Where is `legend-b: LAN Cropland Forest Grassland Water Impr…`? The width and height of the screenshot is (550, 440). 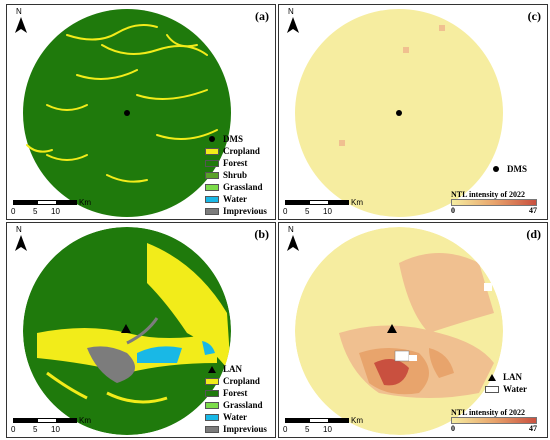
legend-b: LAN Cropland Forest Grassland Water Impr… is located at coordinates (236, 399).